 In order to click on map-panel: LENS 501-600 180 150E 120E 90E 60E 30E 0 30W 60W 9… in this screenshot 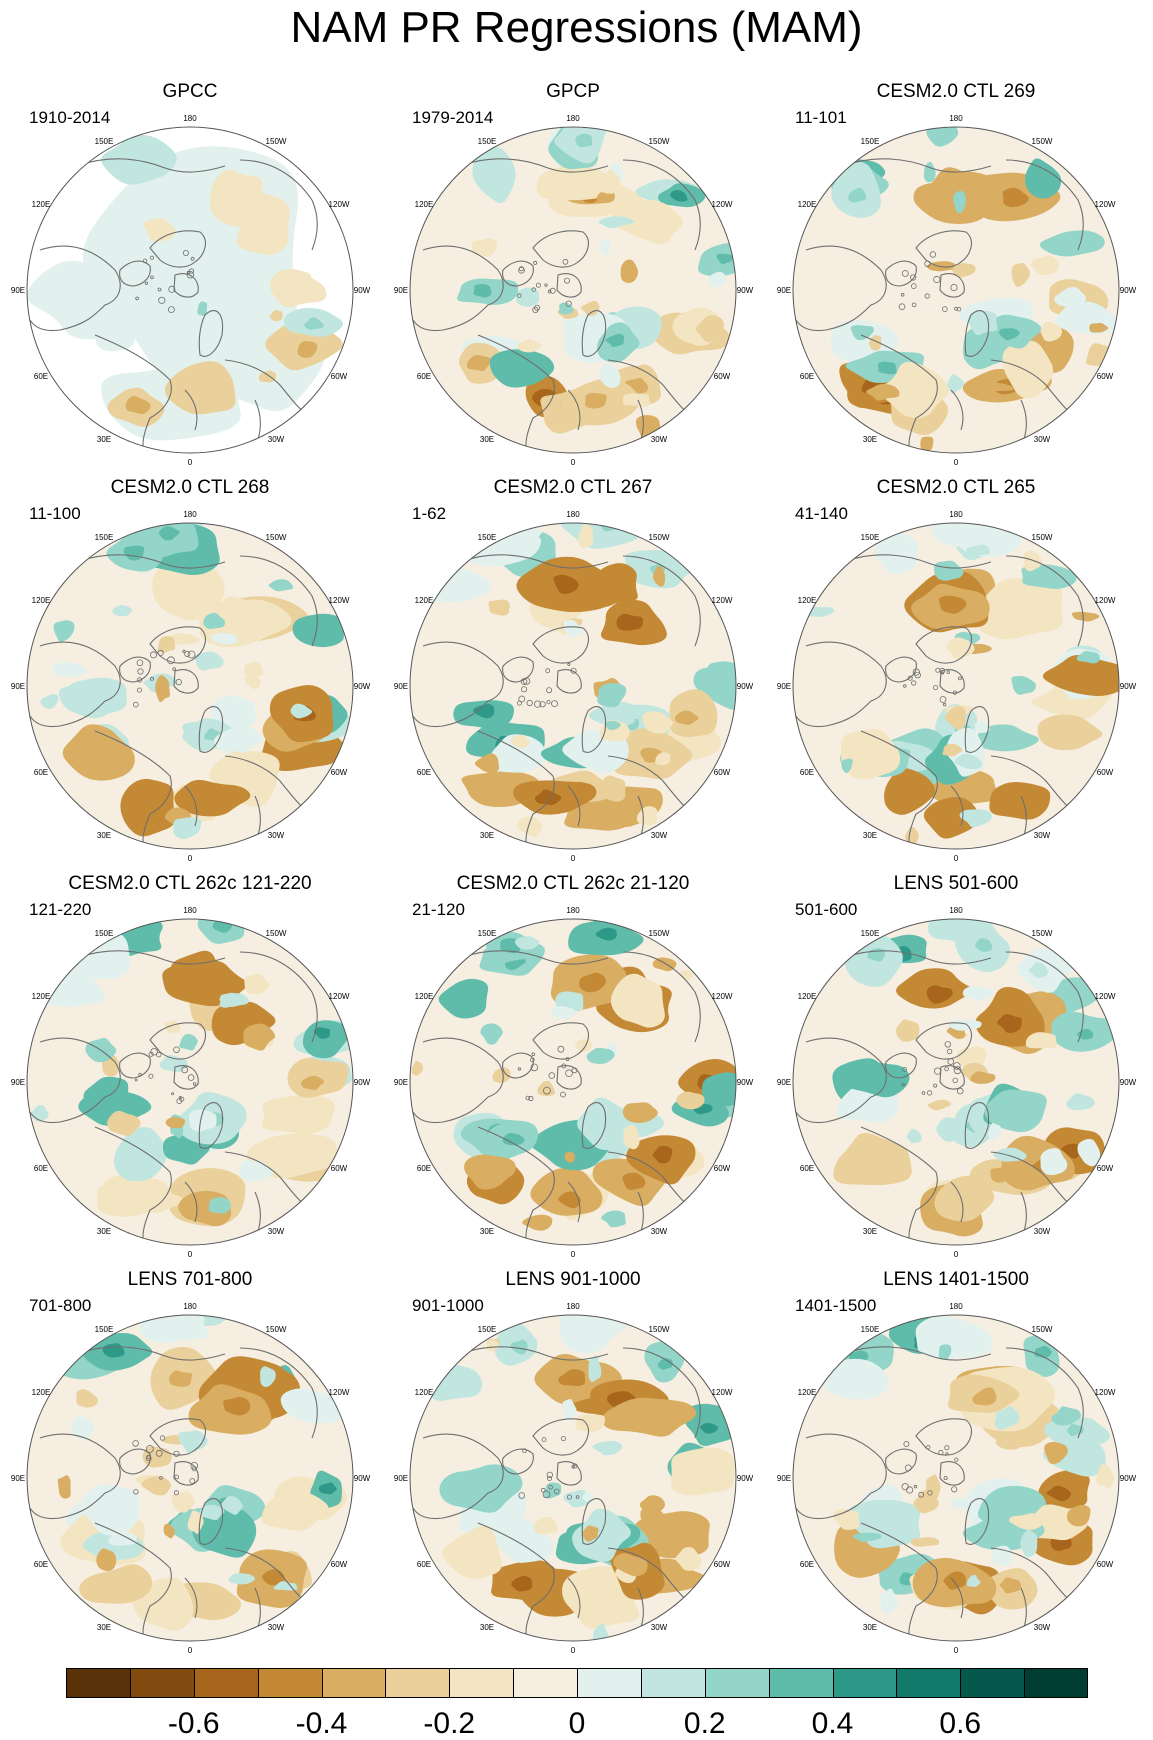, I will do `click(956, 1072)`.